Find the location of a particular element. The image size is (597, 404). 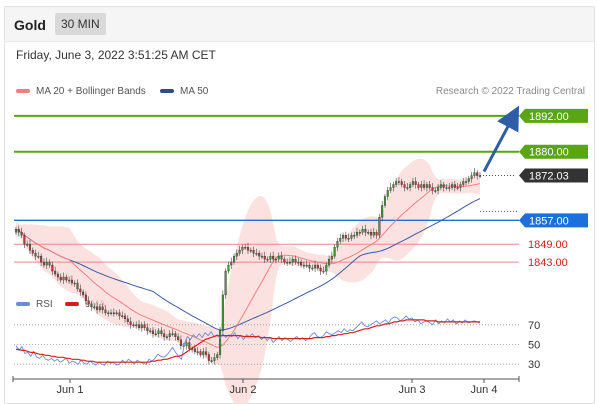

main-legend-ma20: MA 20 + Bollinger Bands is located at coordinates (81, 91).